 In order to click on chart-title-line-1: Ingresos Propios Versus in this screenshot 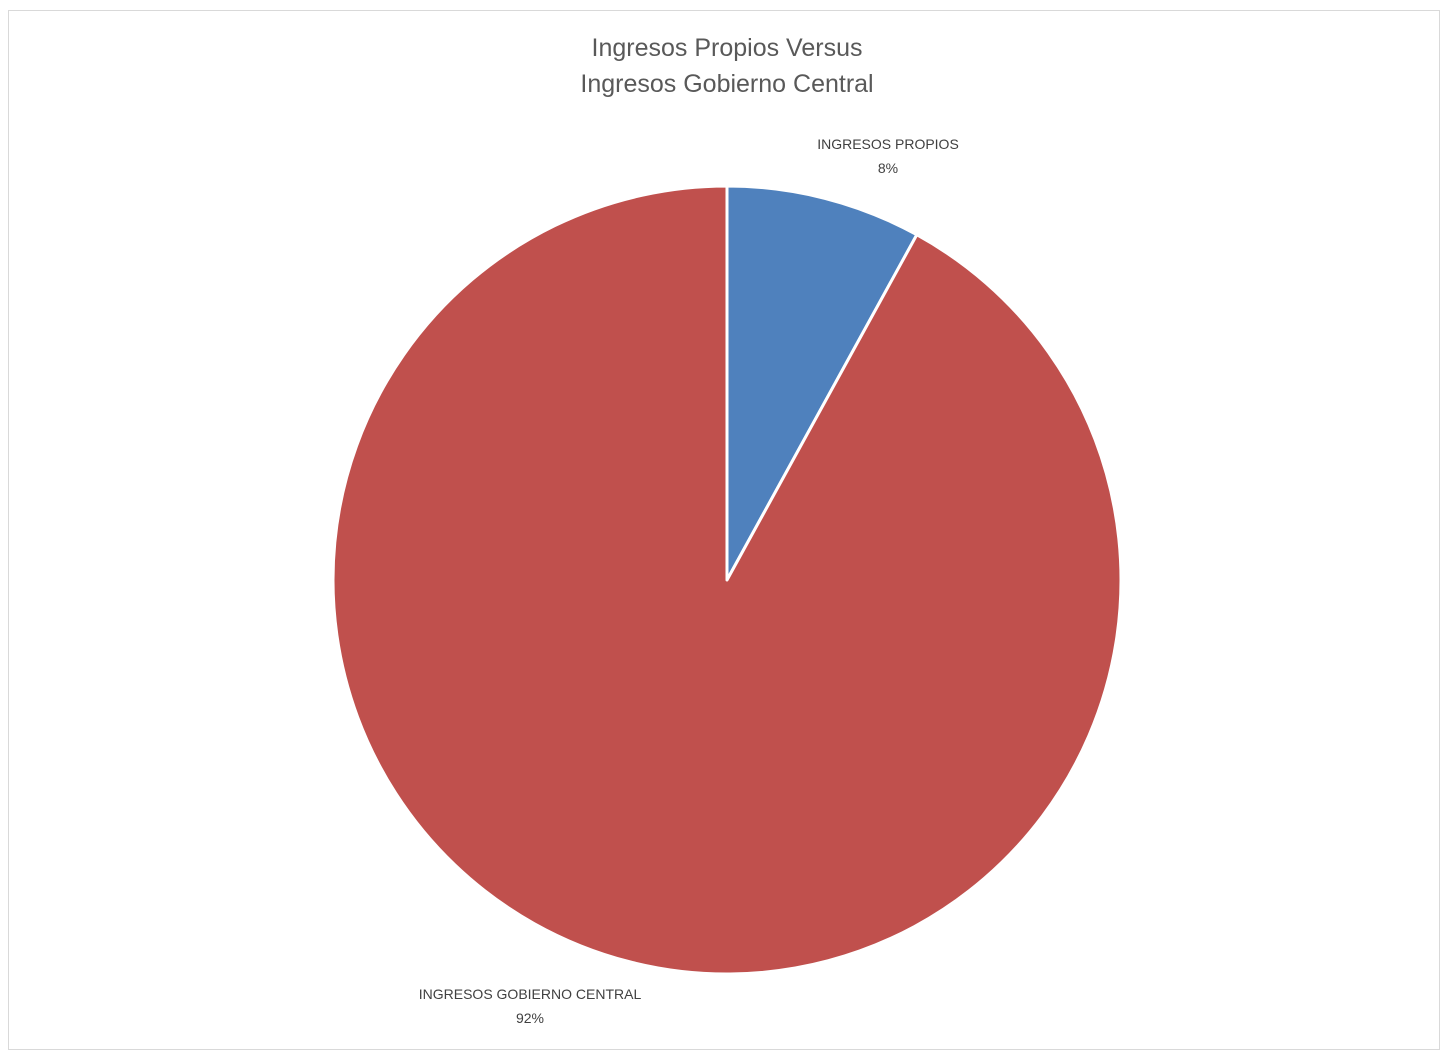, I will do `click(727, 48)`.